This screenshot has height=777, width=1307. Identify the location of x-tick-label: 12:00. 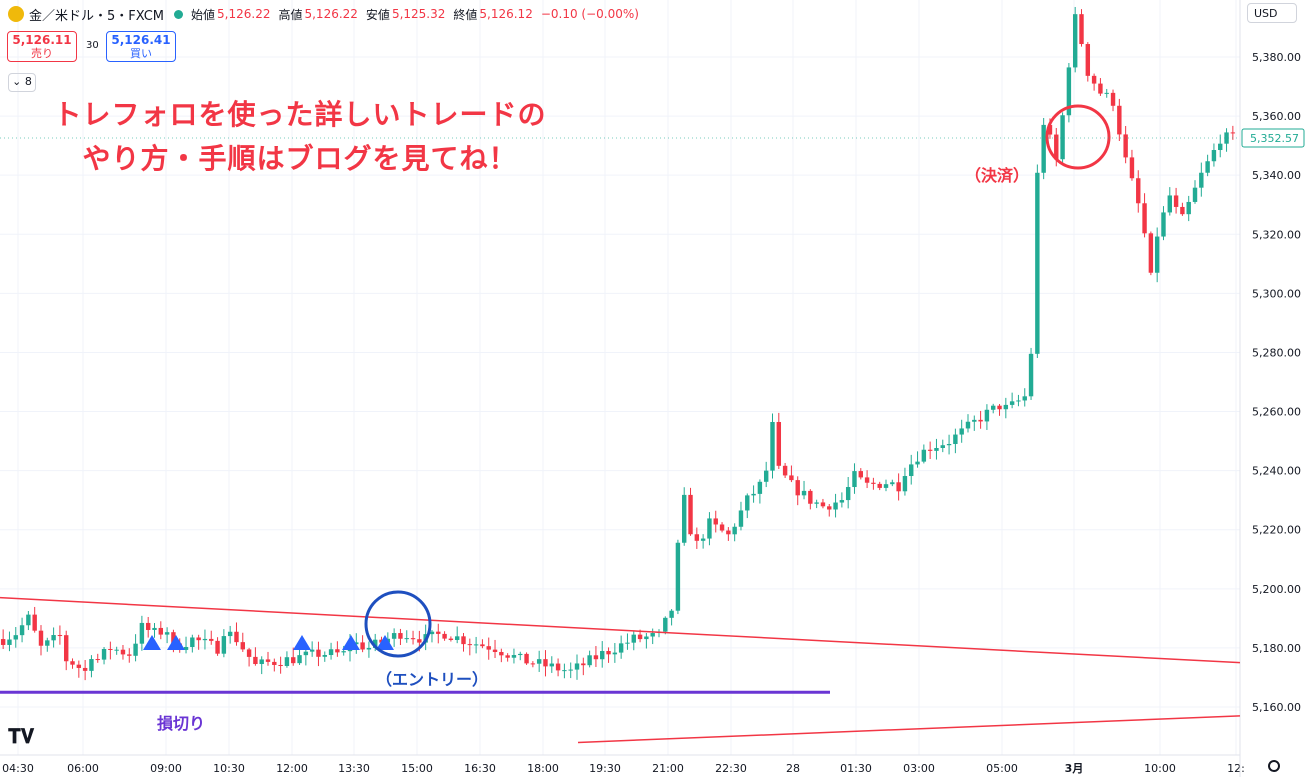
(292, 768).